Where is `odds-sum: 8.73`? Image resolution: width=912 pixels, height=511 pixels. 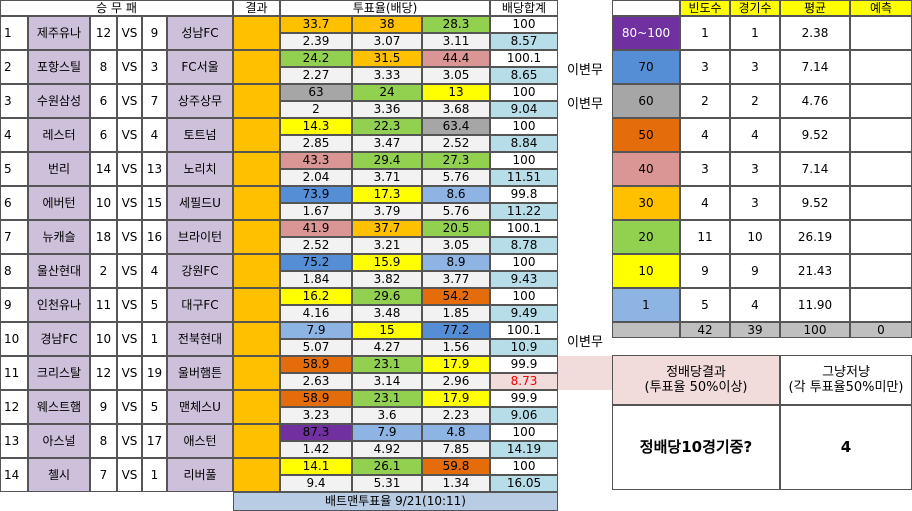 odds-sum: 8.73 is located at coordinates (524, 381).